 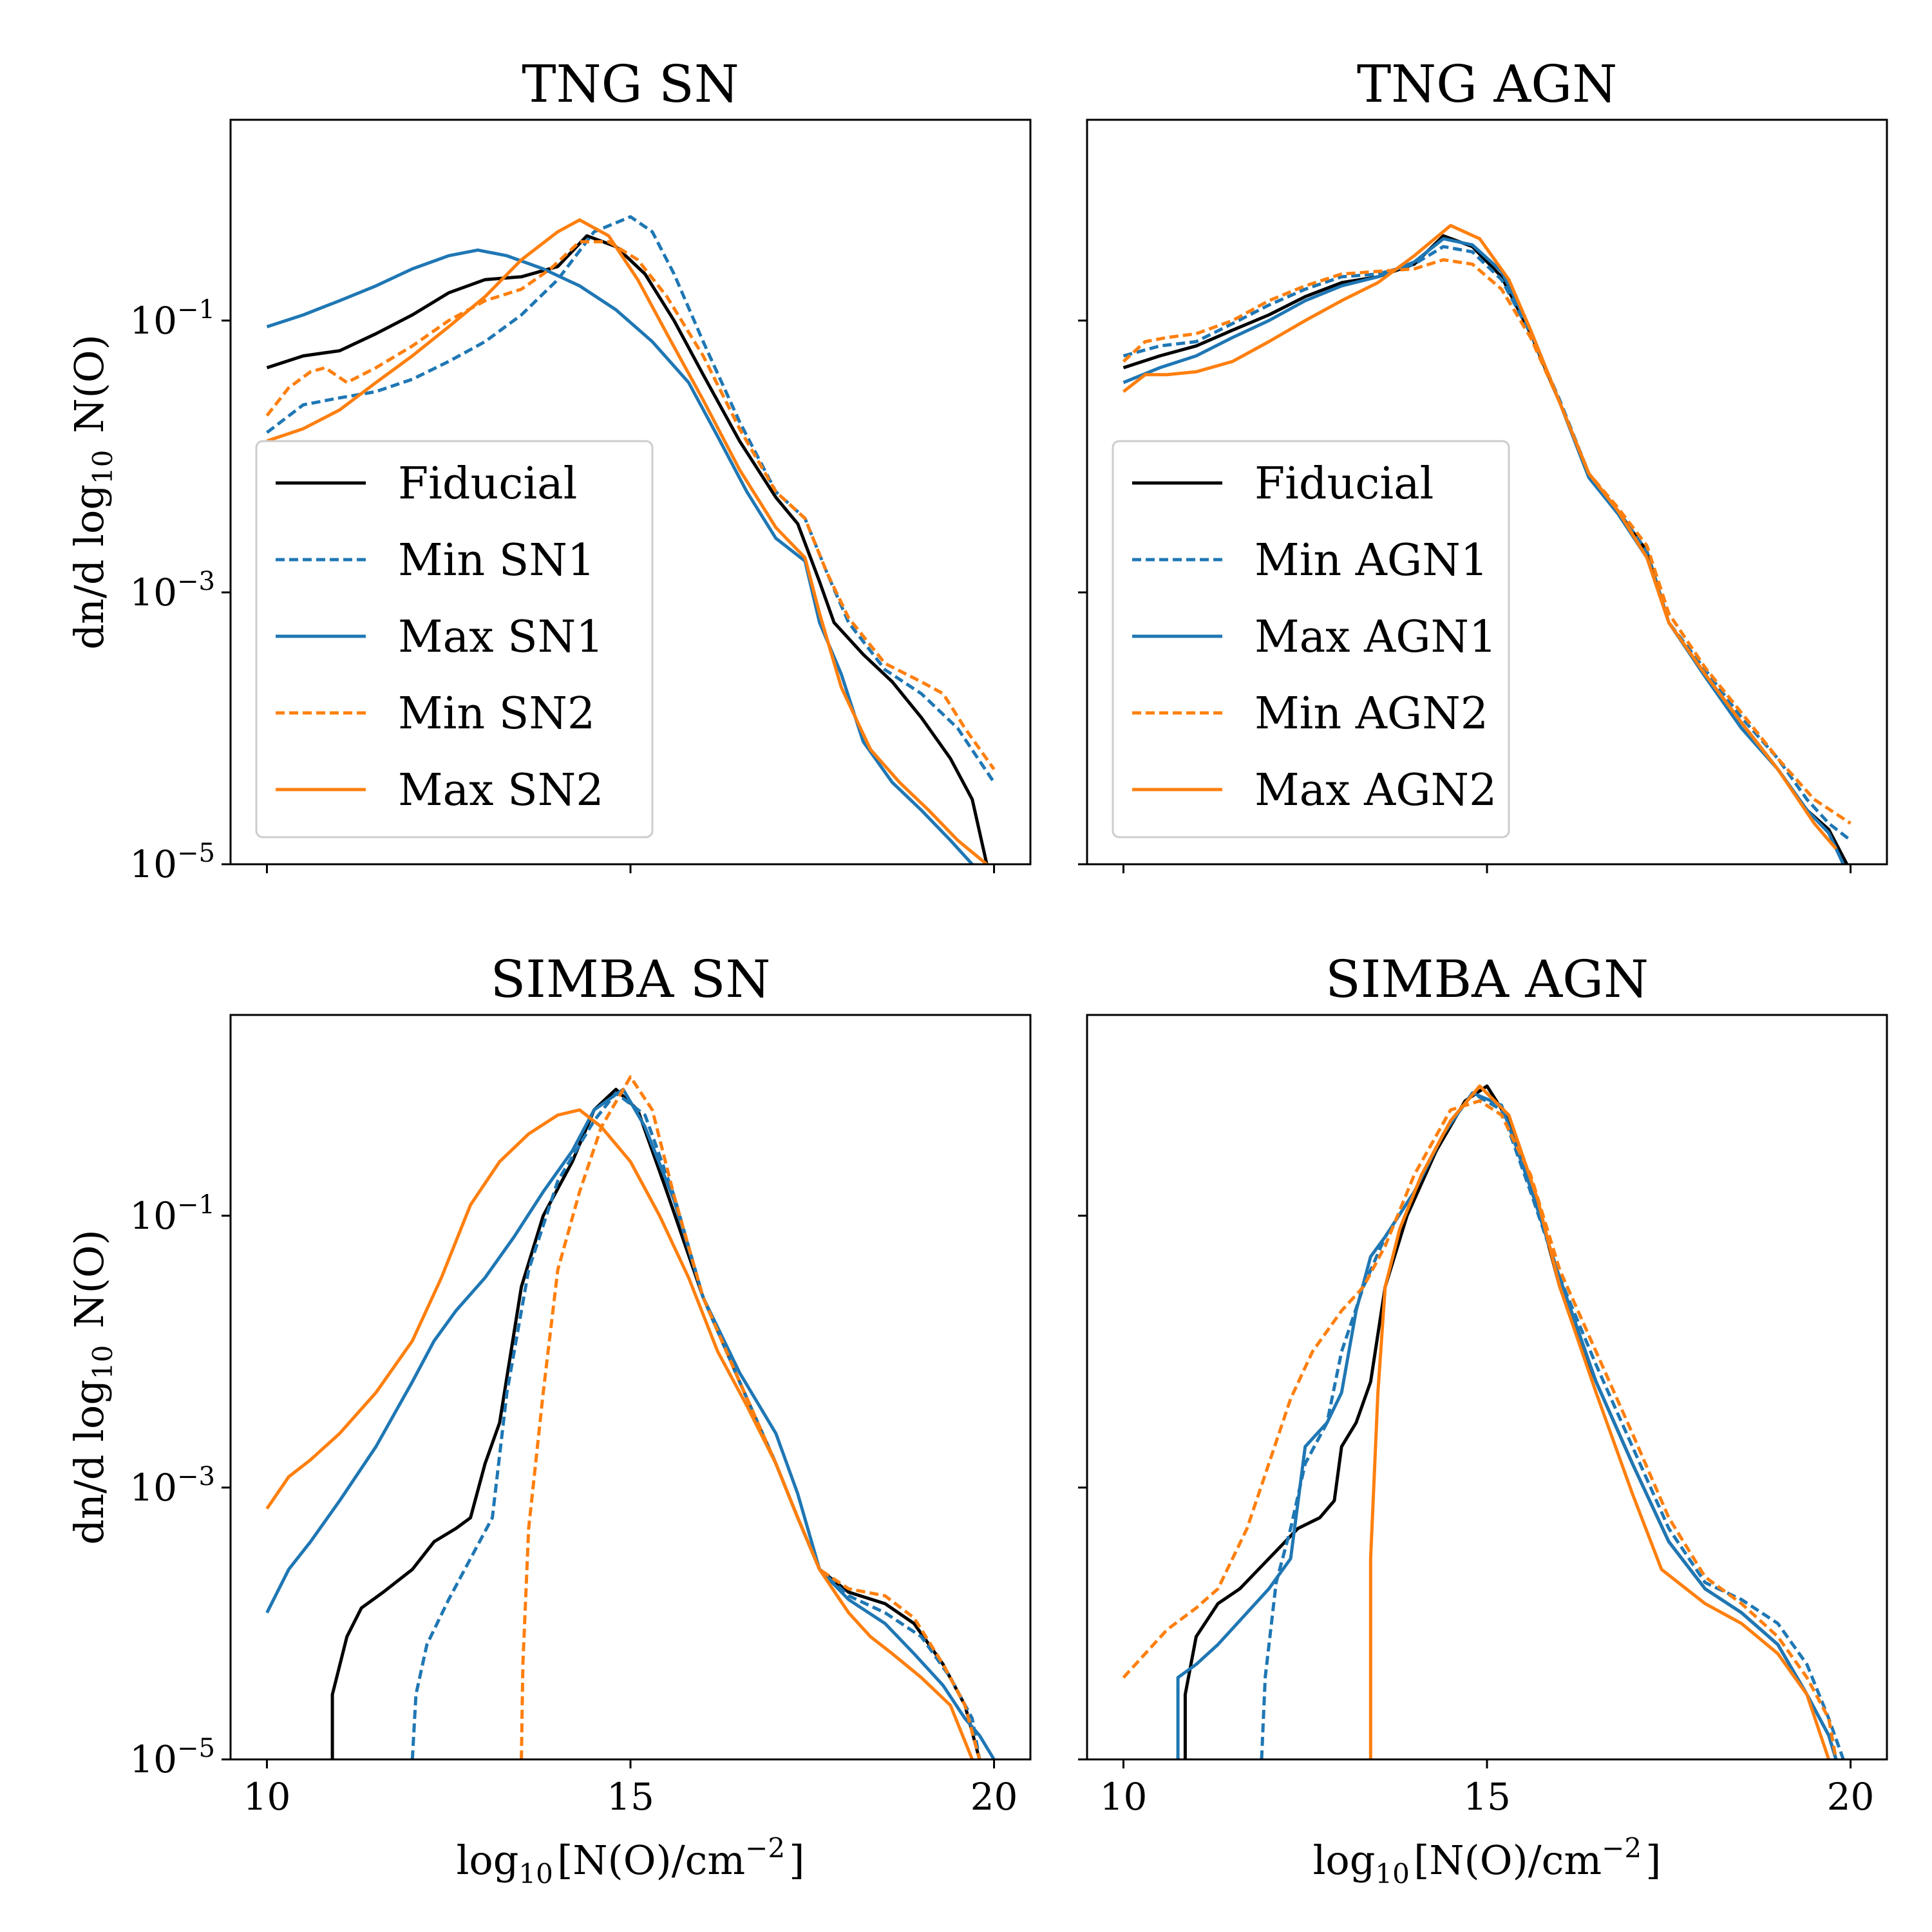 What do you see at coordinates (500, 637) in the screenshot?
I see `legend-label-max-sn1: Max SN1` at bounding box center [500, 637].